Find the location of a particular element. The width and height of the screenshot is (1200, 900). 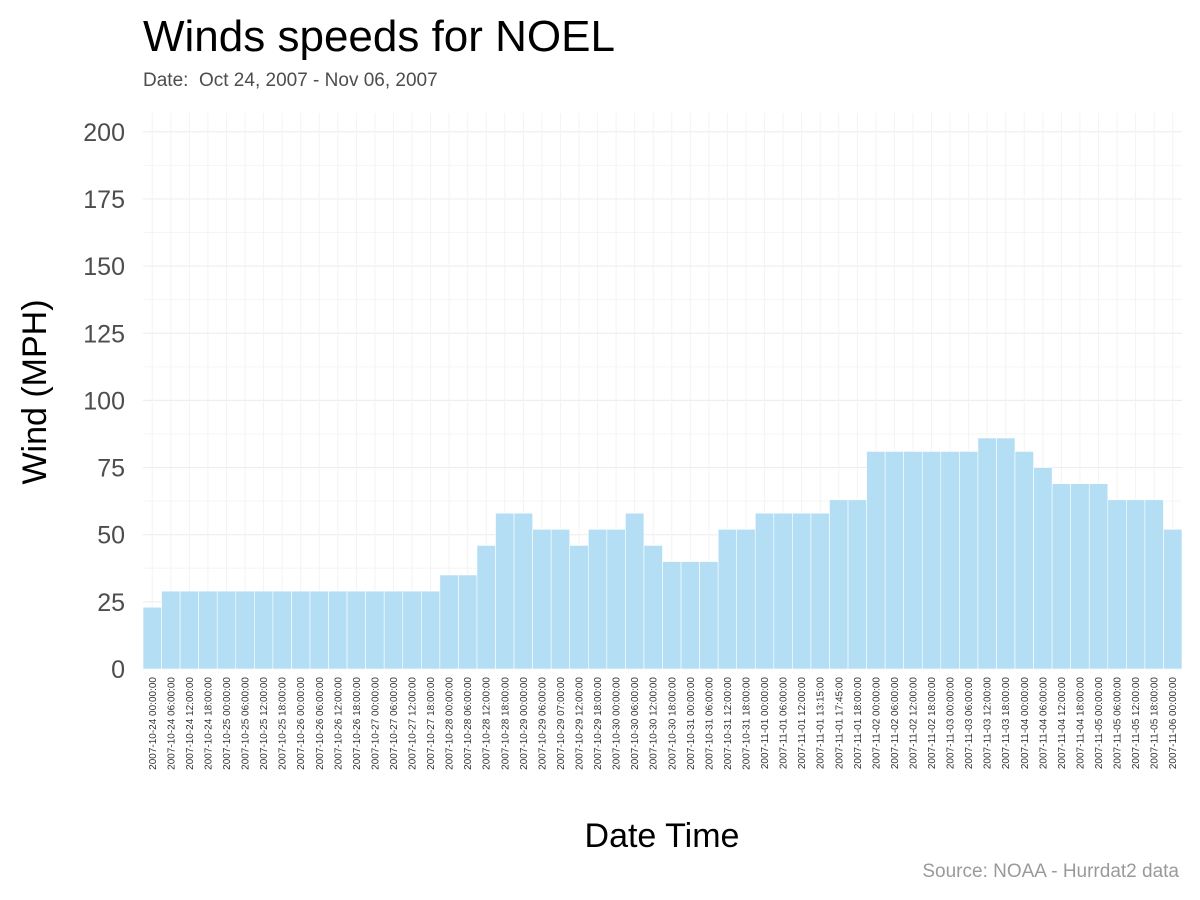

x-tick-label: 2007-11-04 18:00:00 is located at coordinates (1080, 723).